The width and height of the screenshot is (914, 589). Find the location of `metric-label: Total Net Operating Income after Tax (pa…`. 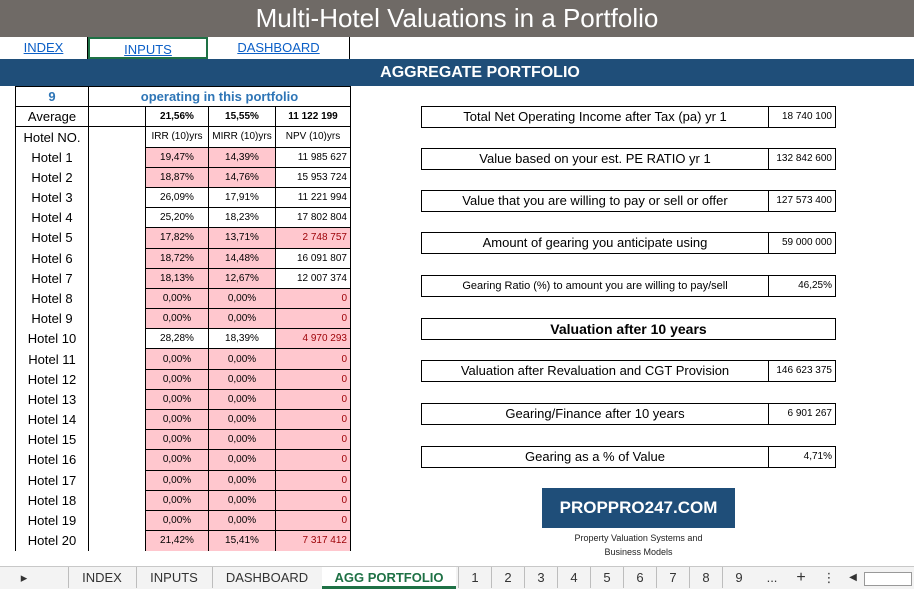

metric-label: Total Net Operating Income after Tax (pa… is located at coordinates (595, 117).